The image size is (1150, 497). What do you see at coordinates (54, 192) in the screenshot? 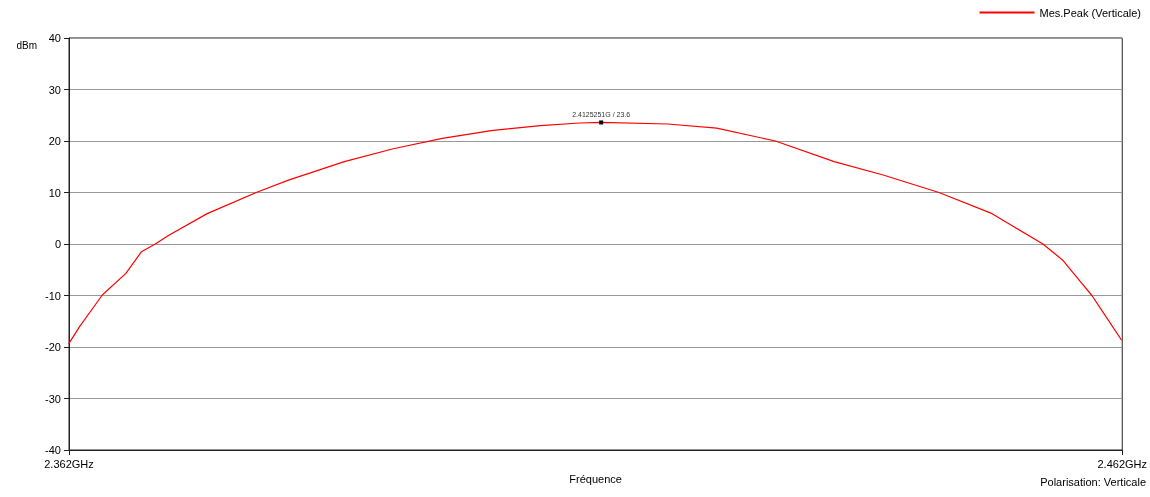
I see `y-tick-label: 10` at bounding box center [54, 192].